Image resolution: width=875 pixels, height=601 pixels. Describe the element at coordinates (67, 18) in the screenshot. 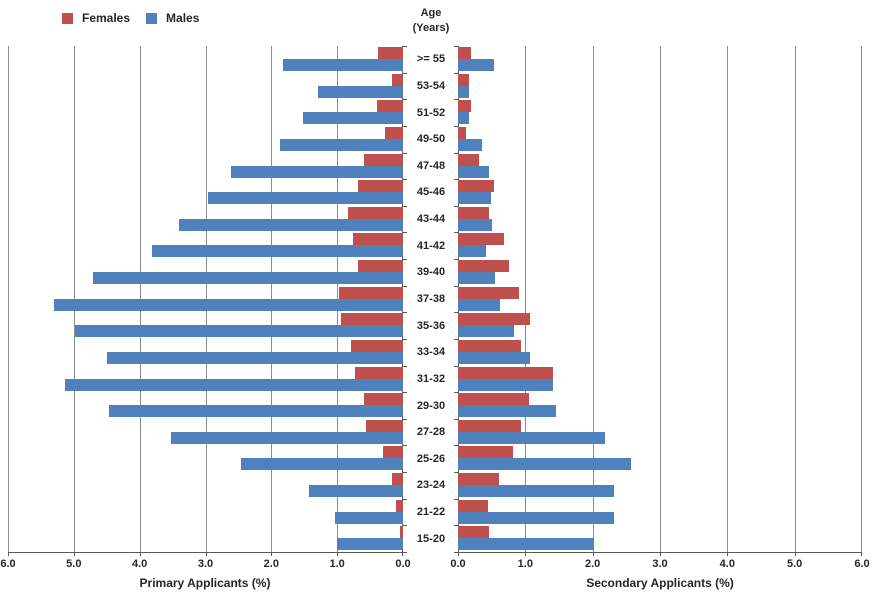

I see `females-swatch` at that location.